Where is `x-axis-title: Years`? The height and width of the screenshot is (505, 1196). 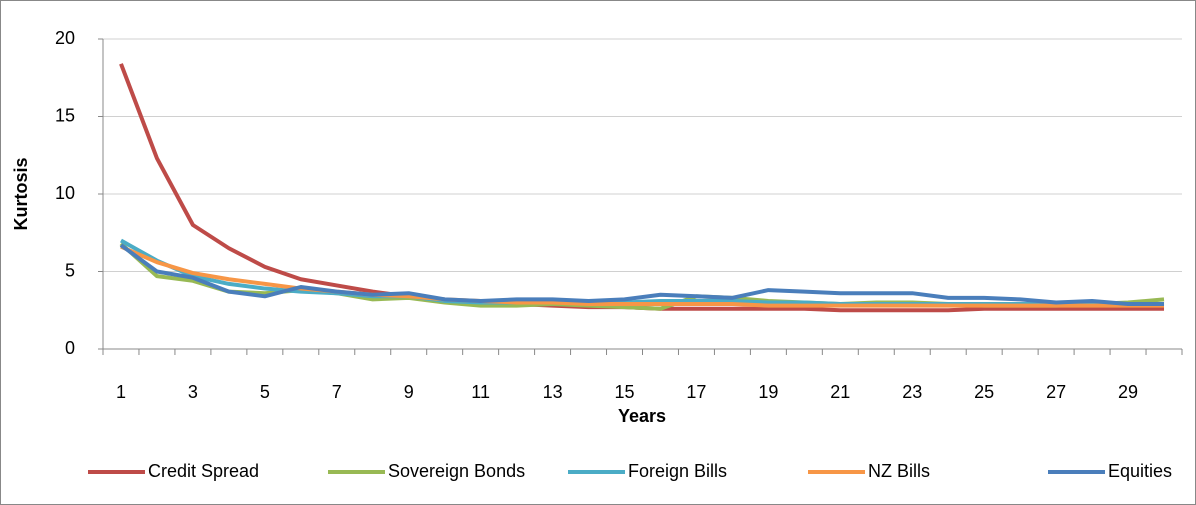 x-axis-title: Years is located at coordinates (642, 416).